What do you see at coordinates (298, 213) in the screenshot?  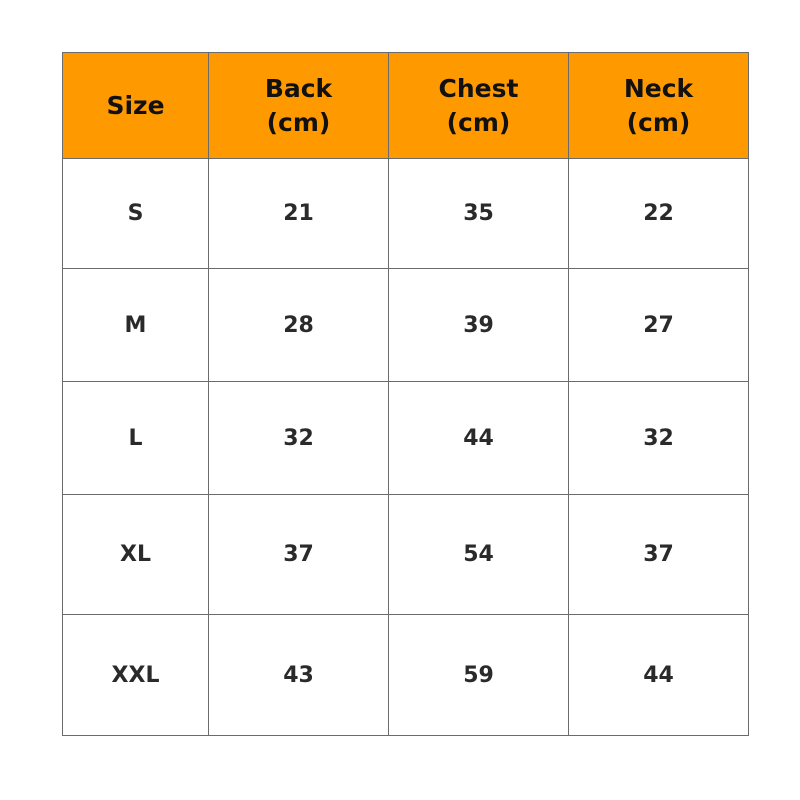 I see `cell-back: 21` at bounding box center [298, 213].